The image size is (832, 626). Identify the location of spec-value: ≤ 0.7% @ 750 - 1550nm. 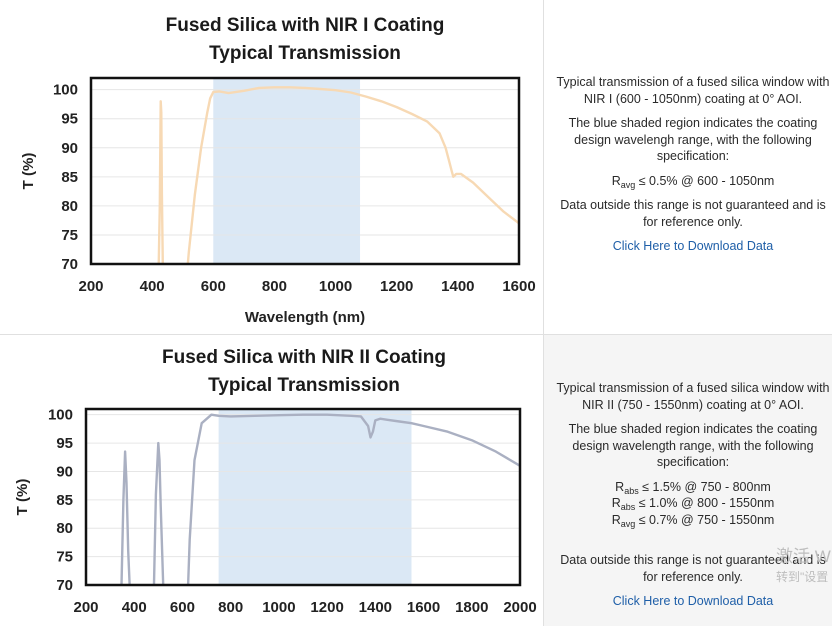
(705, 519).